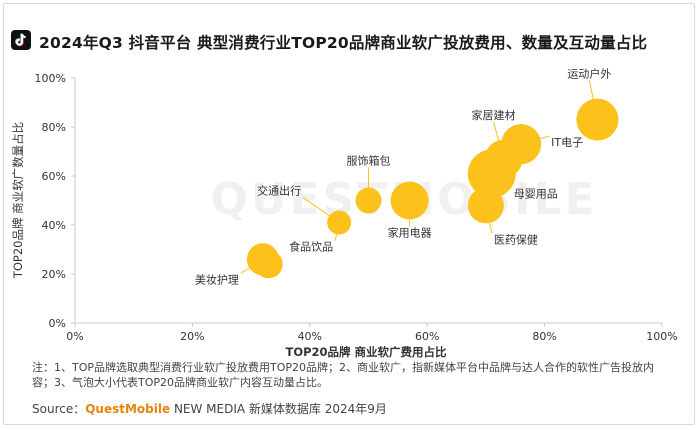  I want to click on x-axis-label: TOP20品牌 商业软广费用占比, so click(366, 352).